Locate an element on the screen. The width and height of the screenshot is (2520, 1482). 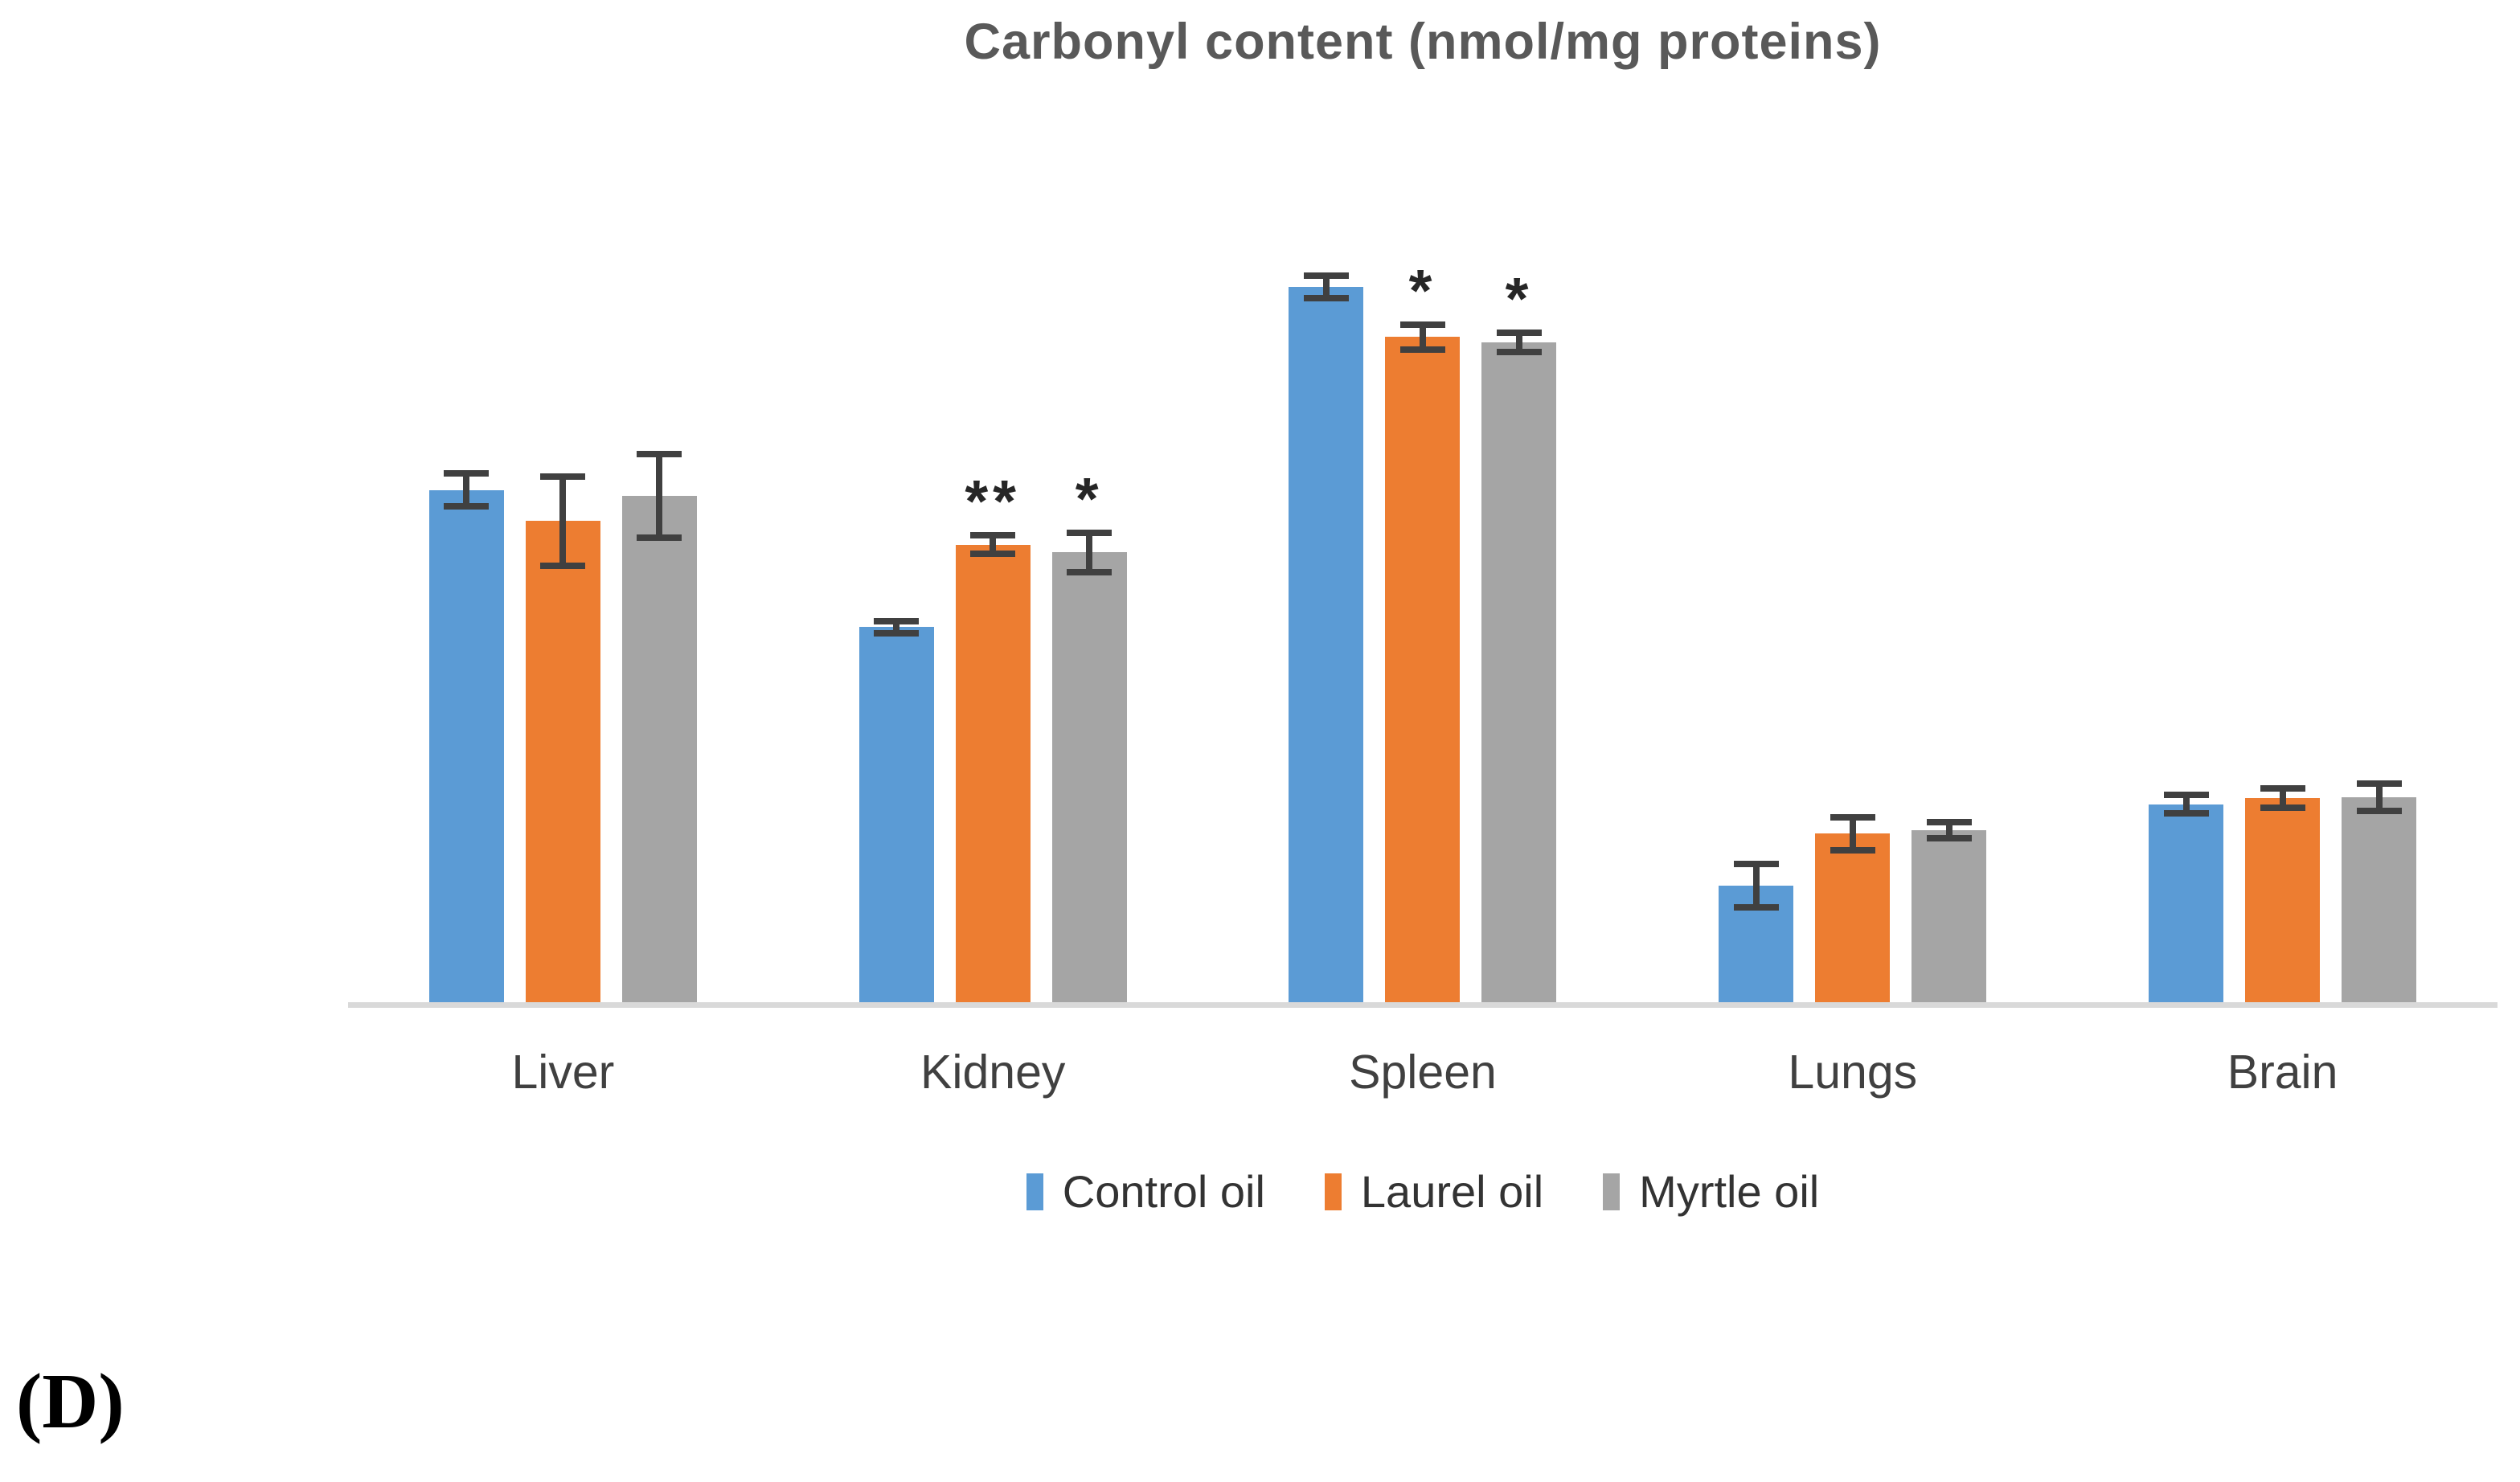
legend-swatch-control-oil is located at coordinates (1034, 1191).